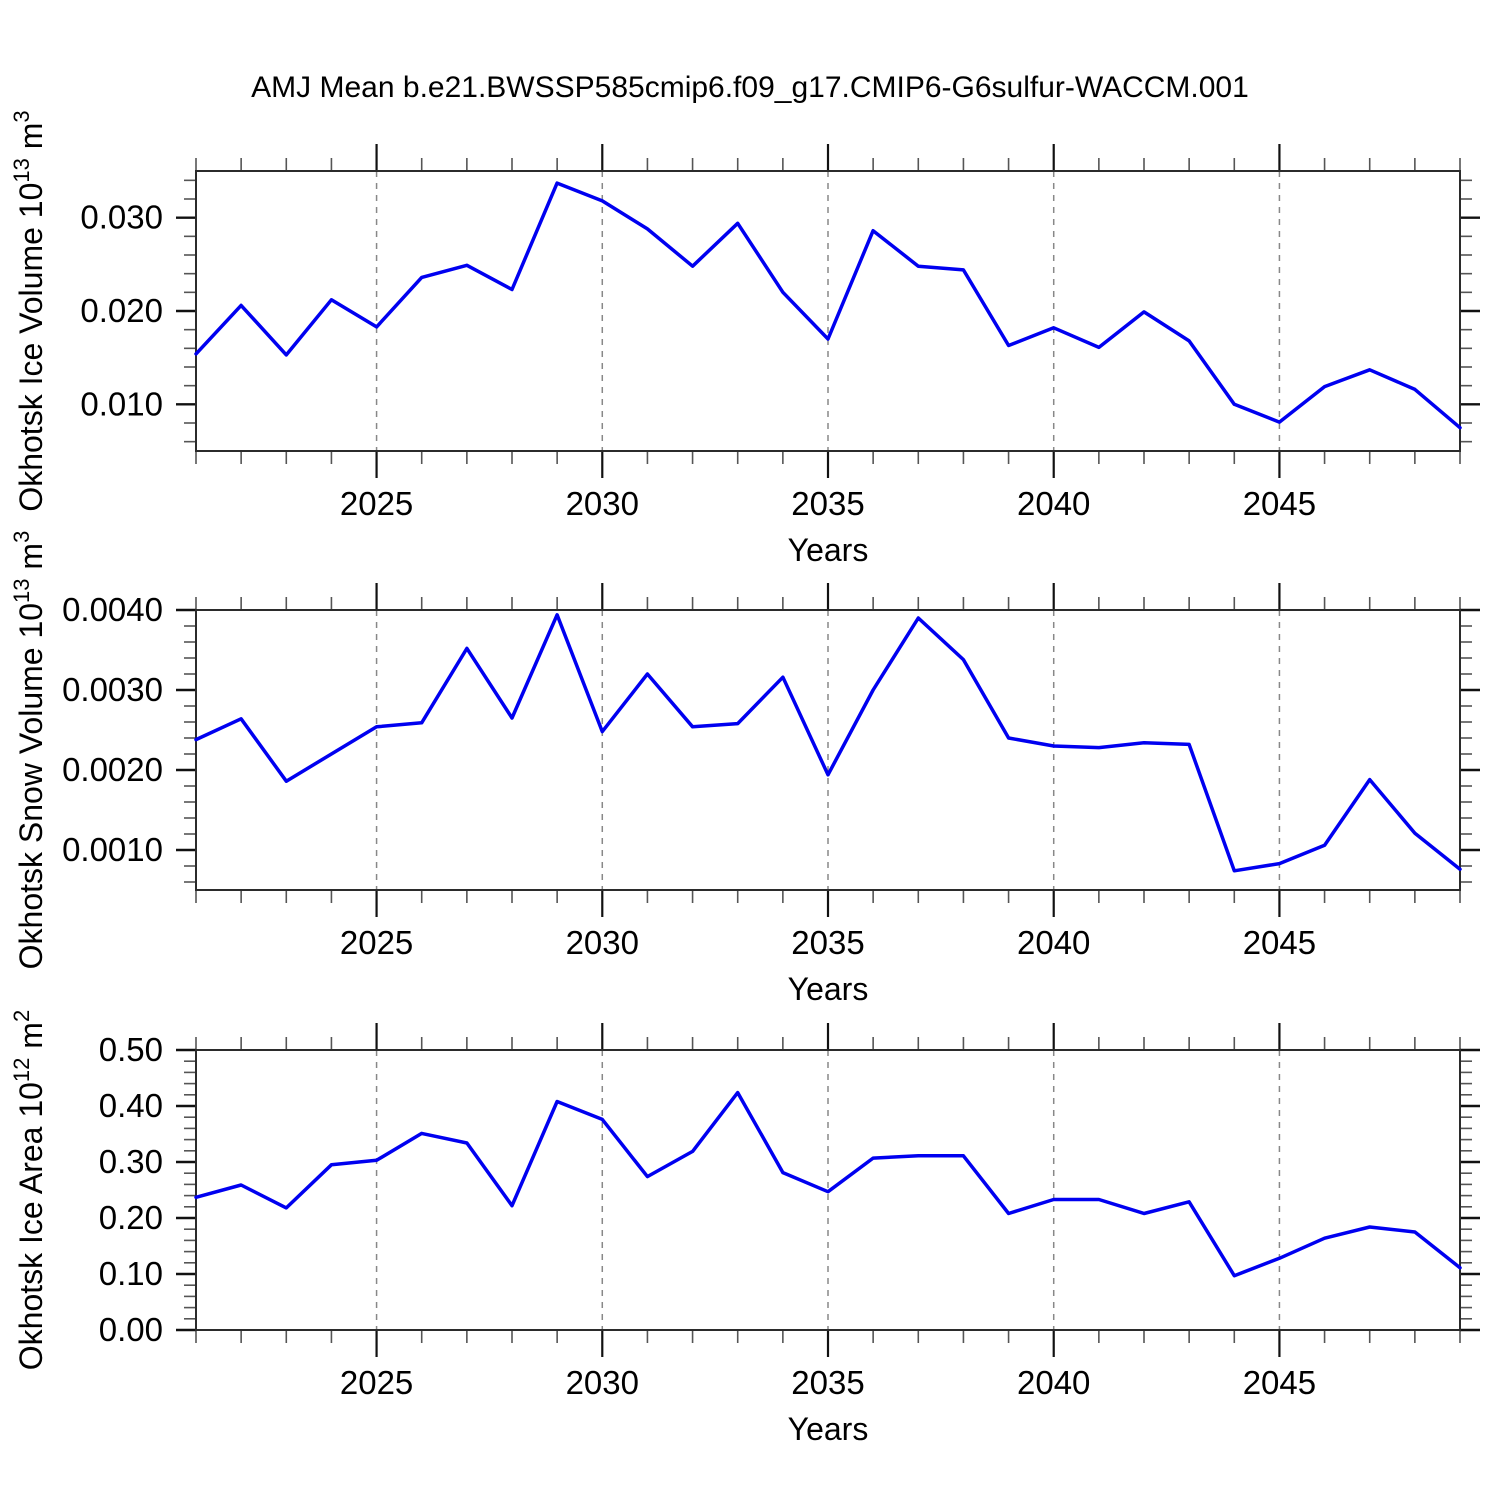  I want to click on y-tick-label: 0.030, so click(121, 217).